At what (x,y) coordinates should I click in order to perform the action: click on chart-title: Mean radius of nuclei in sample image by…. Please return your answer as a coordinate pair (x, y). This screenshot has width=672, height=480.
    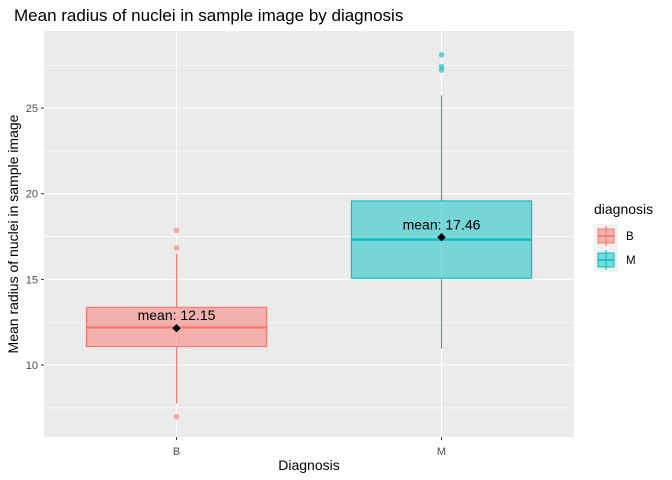
    Looking at the image, I should click on (208, 15).